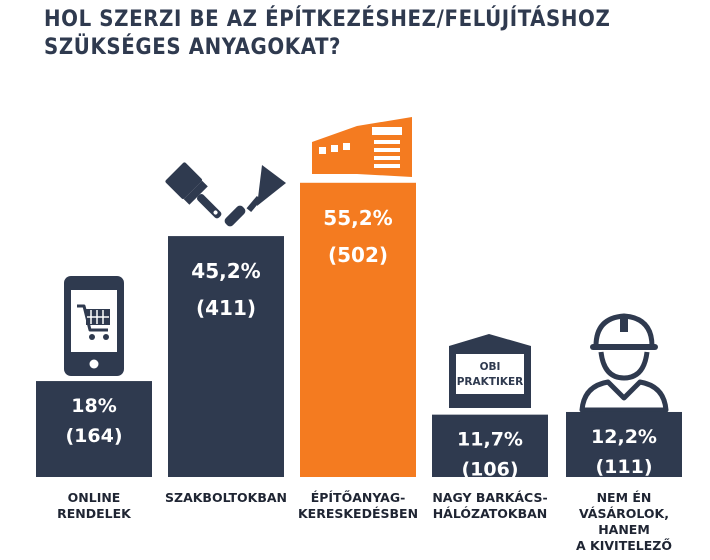 The image size is (710, 560). What do you see at coordinates (94, 326) in the screenshot?
I see `shopping-cart-phone-icon` at bounding box center [94, 326].